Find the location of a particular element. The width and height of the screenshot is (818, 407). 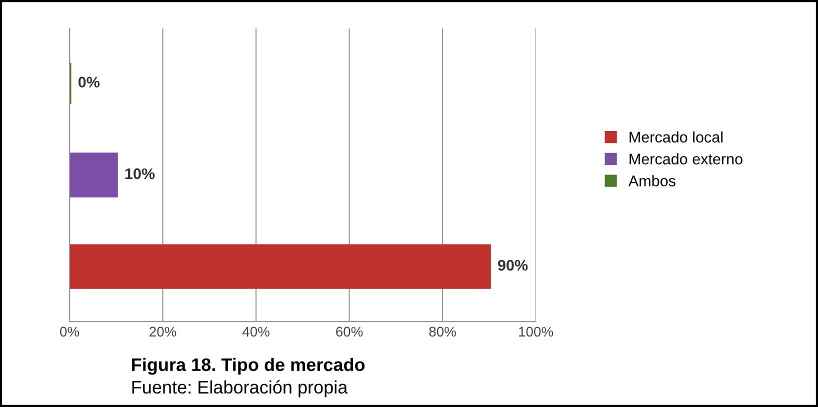

x-tick-label: 0% is located at coordinates (70, 331).